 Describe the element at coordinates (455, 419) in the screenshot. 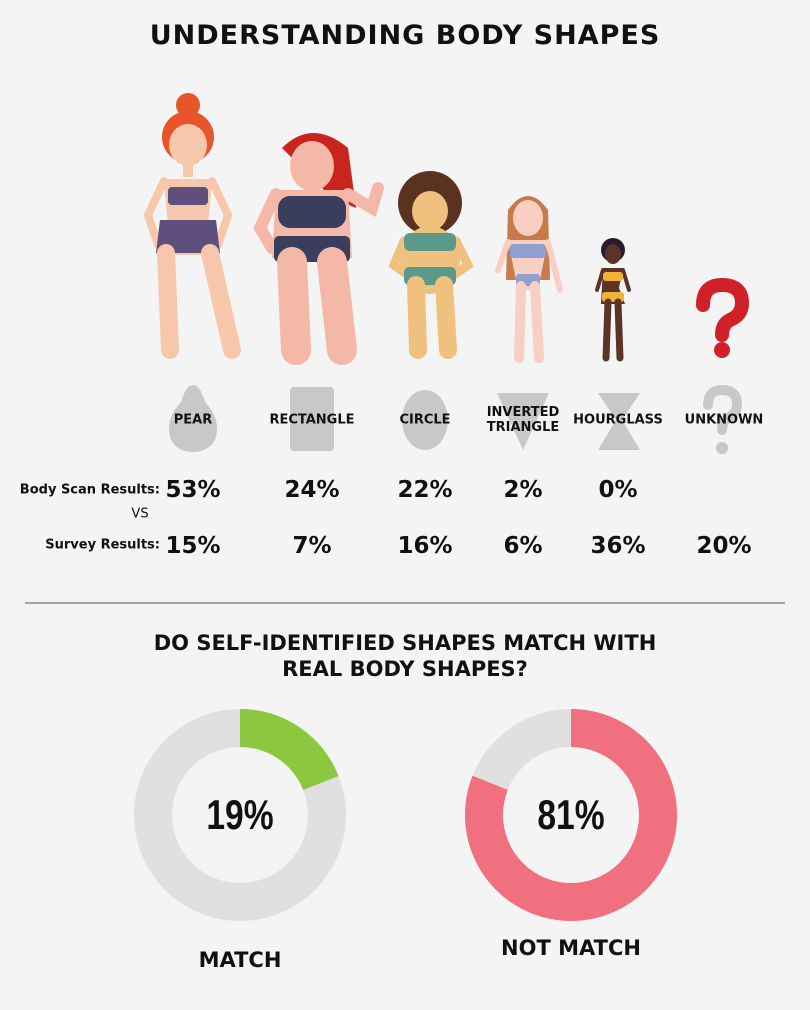

I see `shape-icons` at that location.